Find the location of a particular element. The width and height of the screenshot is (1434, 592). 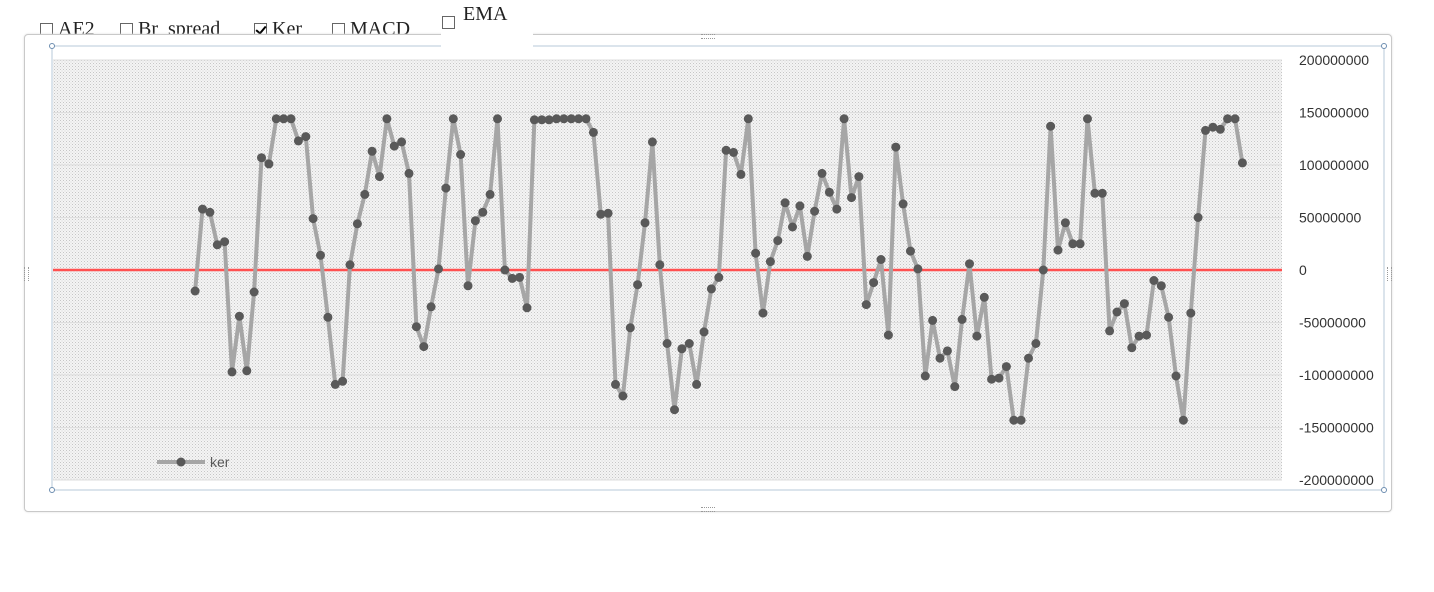

checkbox-ema-container: EMA is located at coordinates (487, 29).